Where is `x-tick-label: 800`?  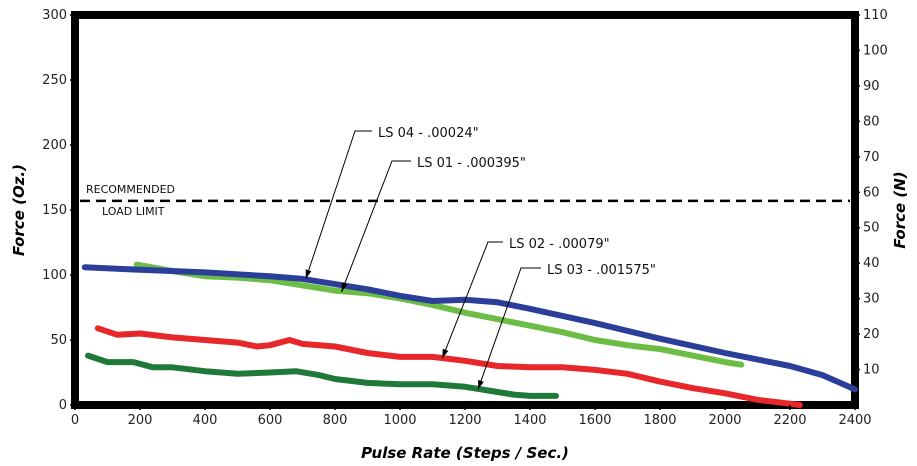 x-tick-label: 800 is located at coordinates (335, 420).